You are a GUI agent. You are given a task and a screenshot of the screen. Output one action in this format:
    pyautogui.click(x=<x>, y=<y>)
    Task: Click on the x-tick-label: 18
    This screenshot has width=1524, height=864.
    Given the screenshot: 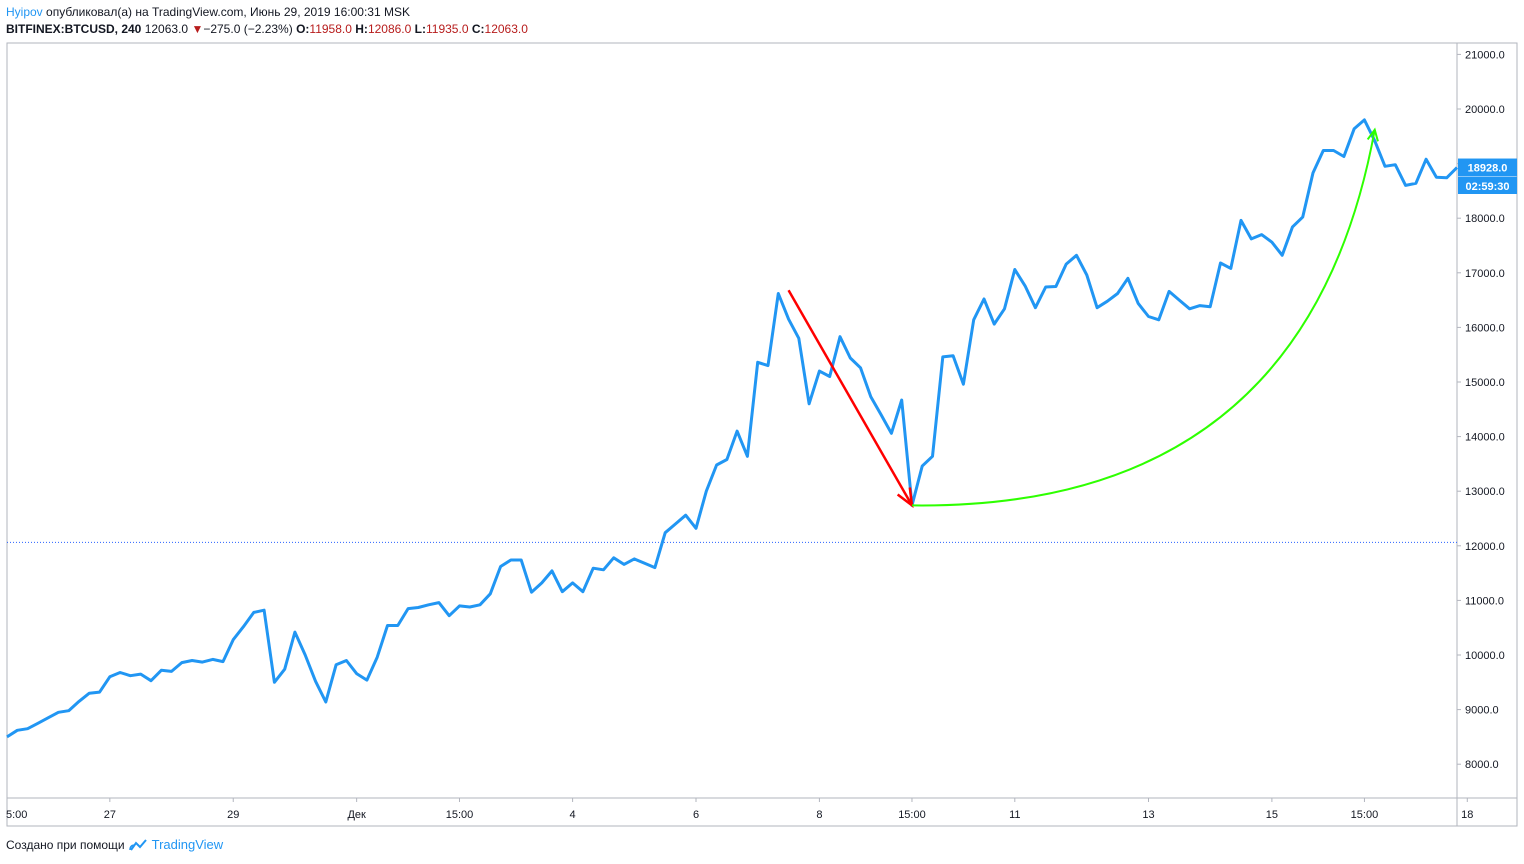 What is the action you would take?
    pyautogui.click(x=1467, y=815)
    